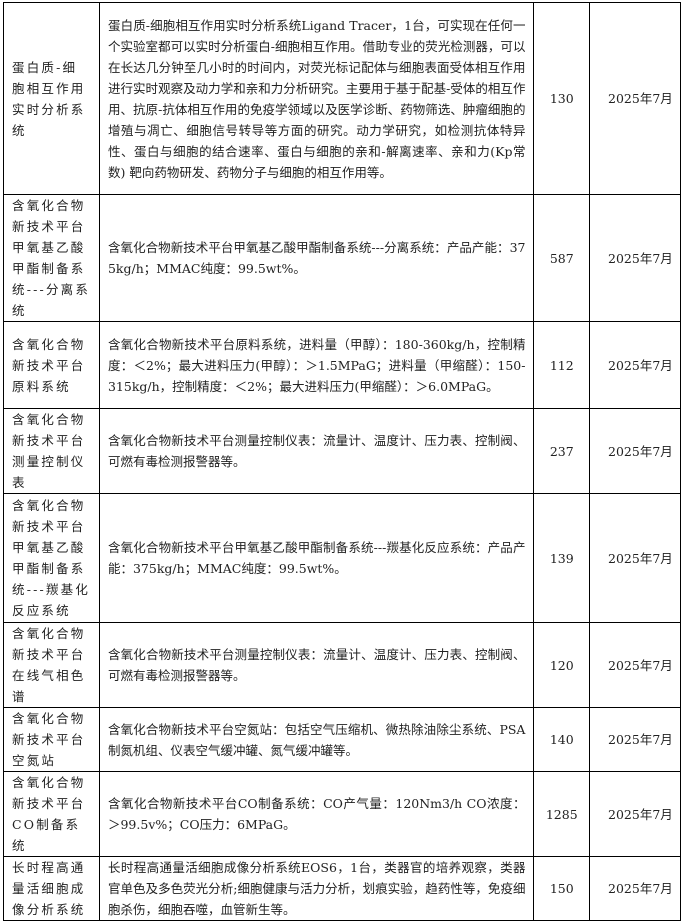 The width and height of the screenshot is (682, 921). I want to click on equipment-value: 587, so click(562, 258).